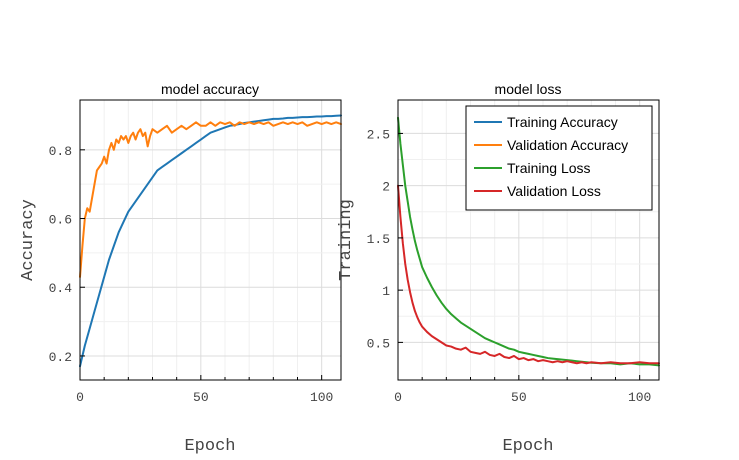 The width and height of the screenshot is (739, 460). I want to click on accuracy-chart-y-tick-label: 0.8, so click(60, 151).